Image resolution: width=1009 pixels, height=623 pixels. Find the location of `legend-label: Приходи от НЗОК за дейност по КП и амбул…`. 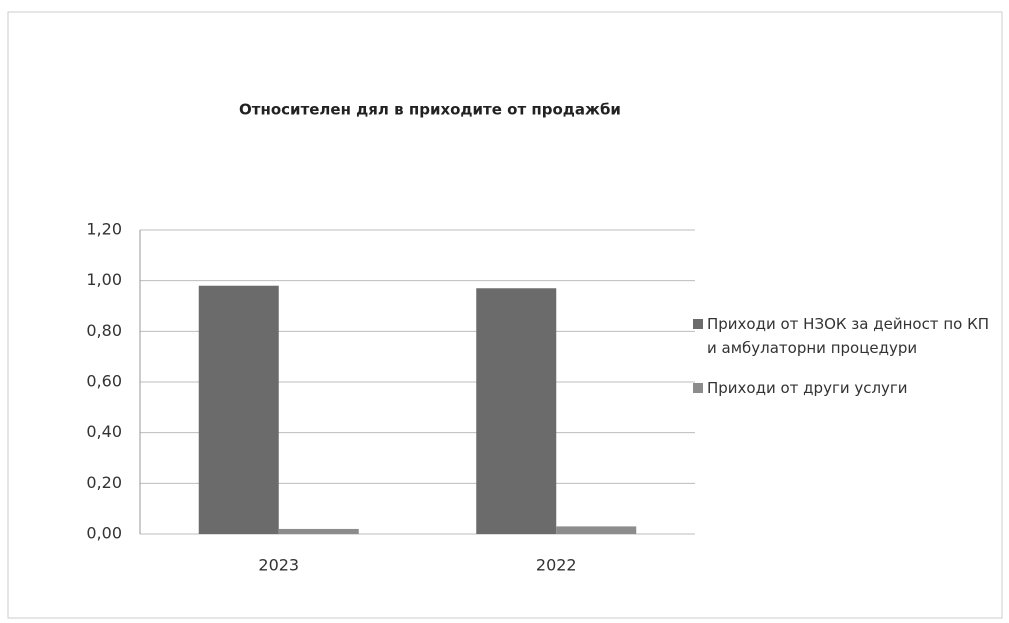

legend-label: Приходи от НЗОК за дейност по КП и амбул… is located at coordinates (848, 336).